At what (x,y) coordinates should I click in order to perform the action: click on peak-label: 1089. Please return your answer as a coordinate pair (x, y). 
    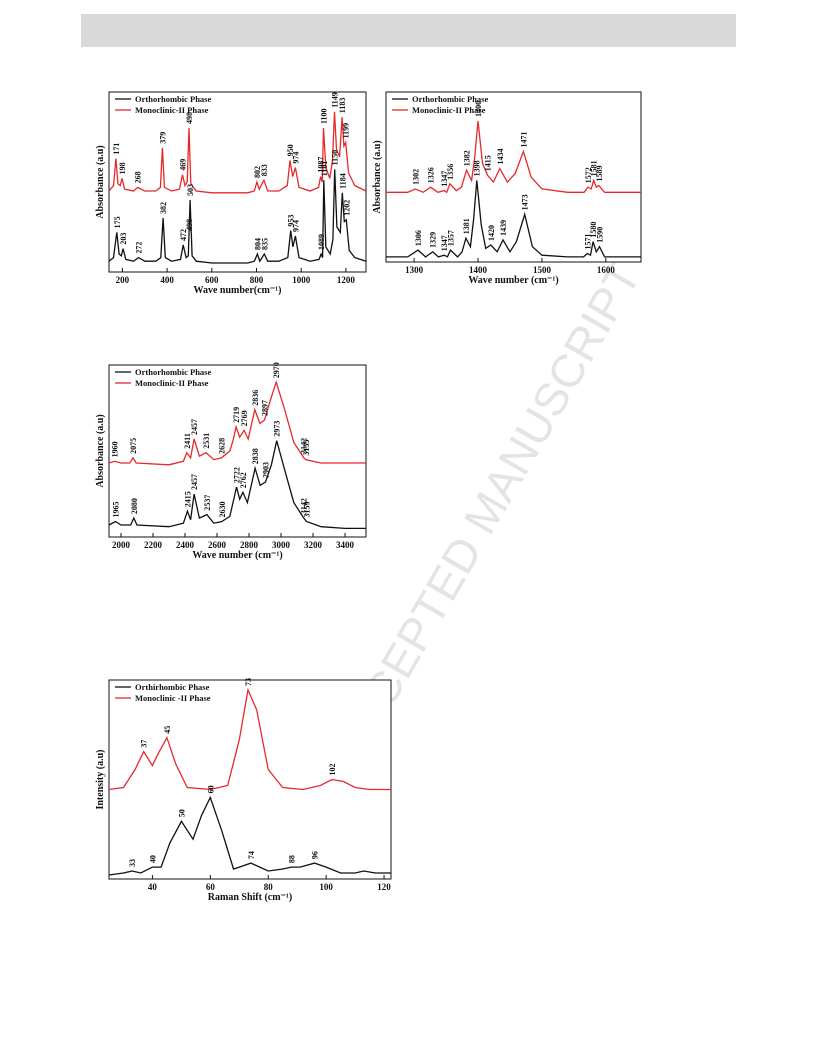
    Looking at the image, I should click on (321, 242).